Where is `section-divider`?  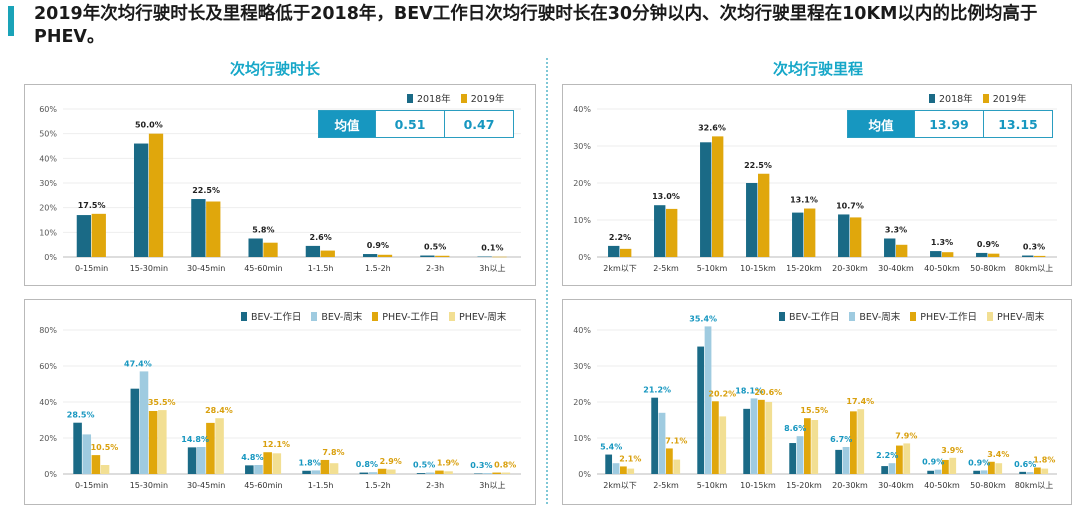 section-divider is located at coordinates (547, 281).